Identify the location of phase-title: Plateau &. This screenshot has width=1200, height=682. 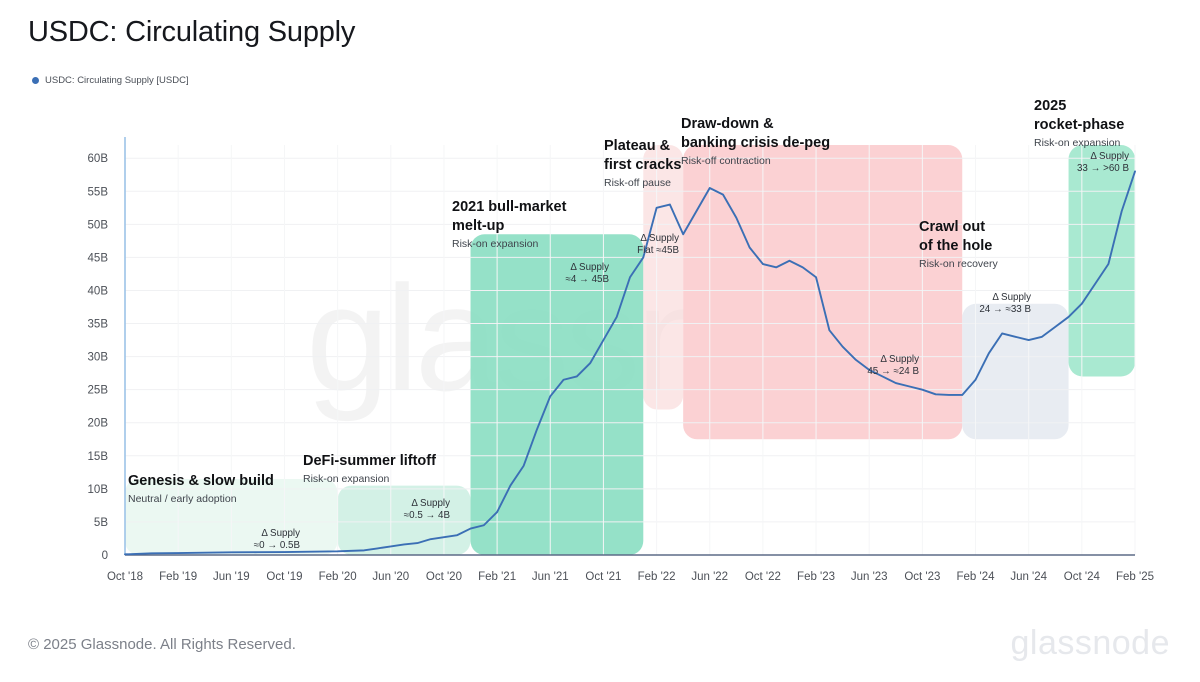
(637, 146).